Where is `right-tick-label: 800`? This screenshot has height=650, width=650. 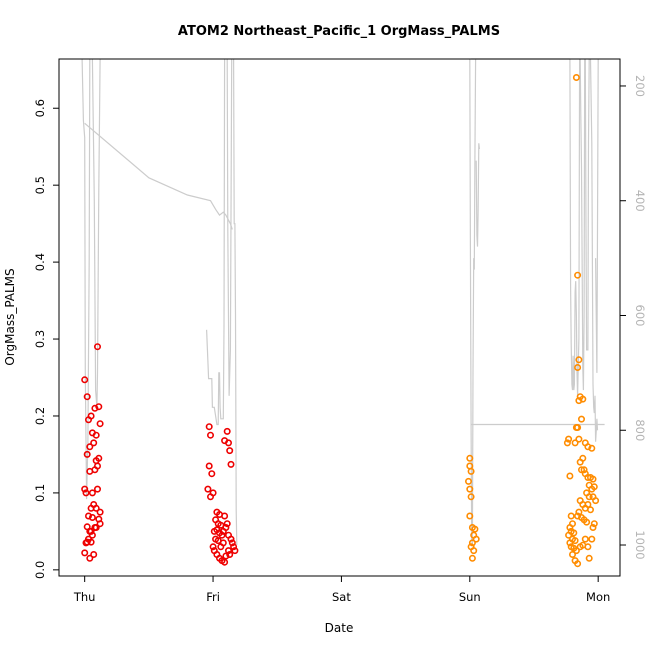 right-tick-label: 800 is located at coordinates (640, 430).